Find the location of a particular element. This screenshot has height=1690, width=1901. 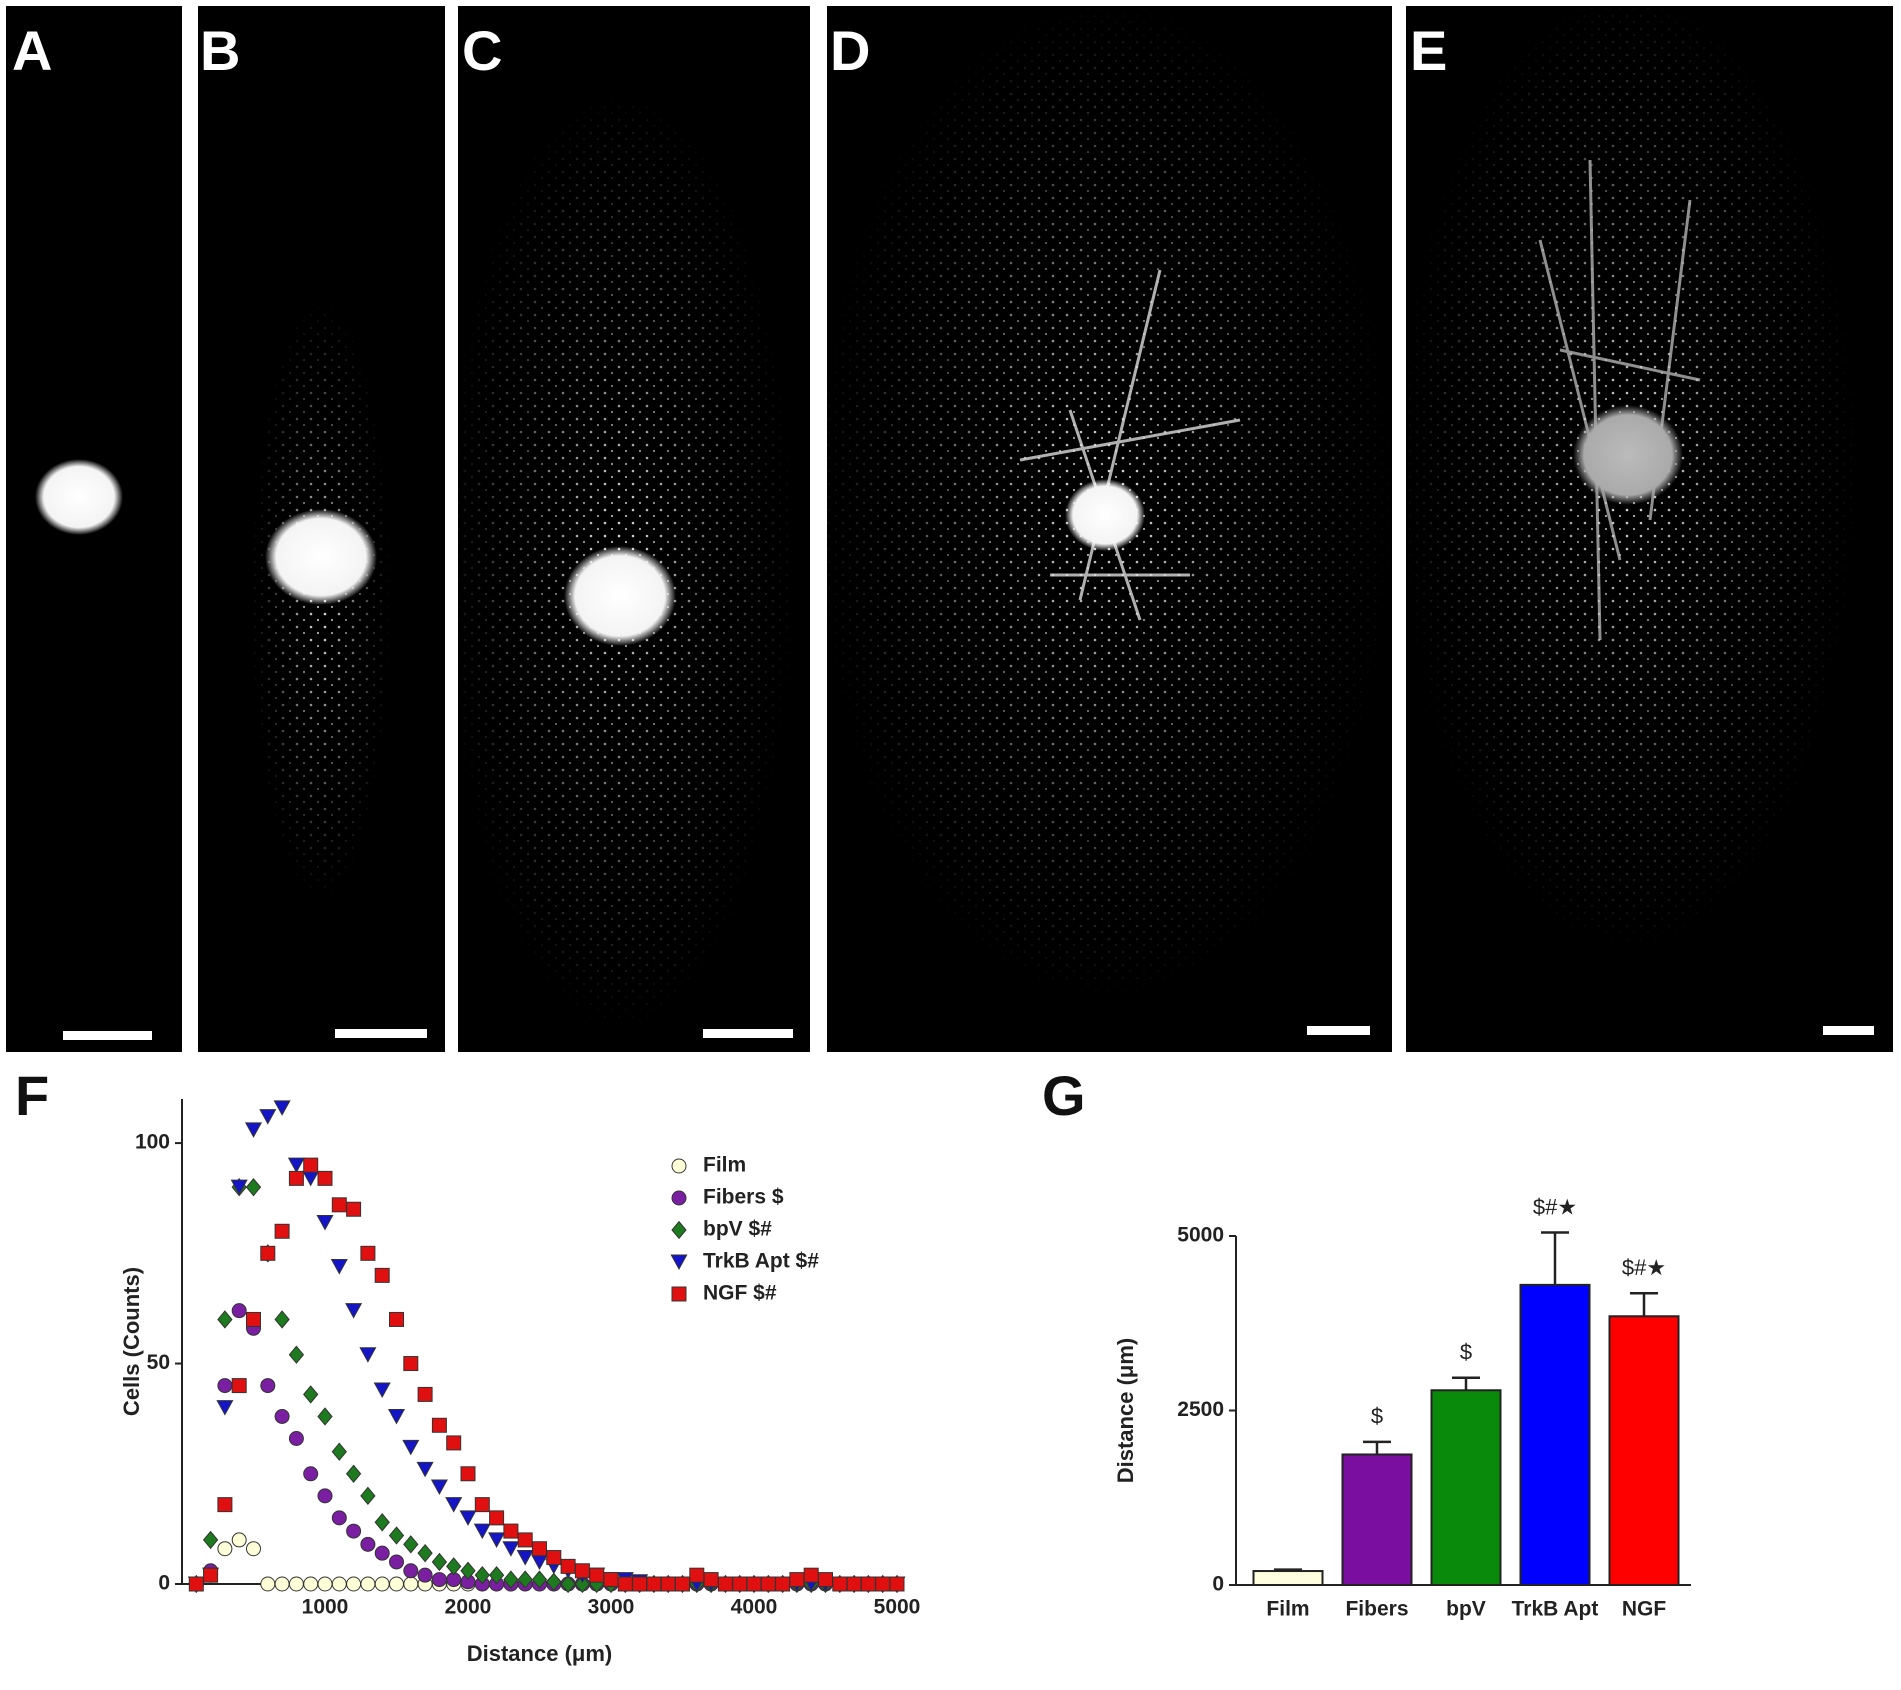

y-tick-label: 0 is located at coordinates (1218, 1584).